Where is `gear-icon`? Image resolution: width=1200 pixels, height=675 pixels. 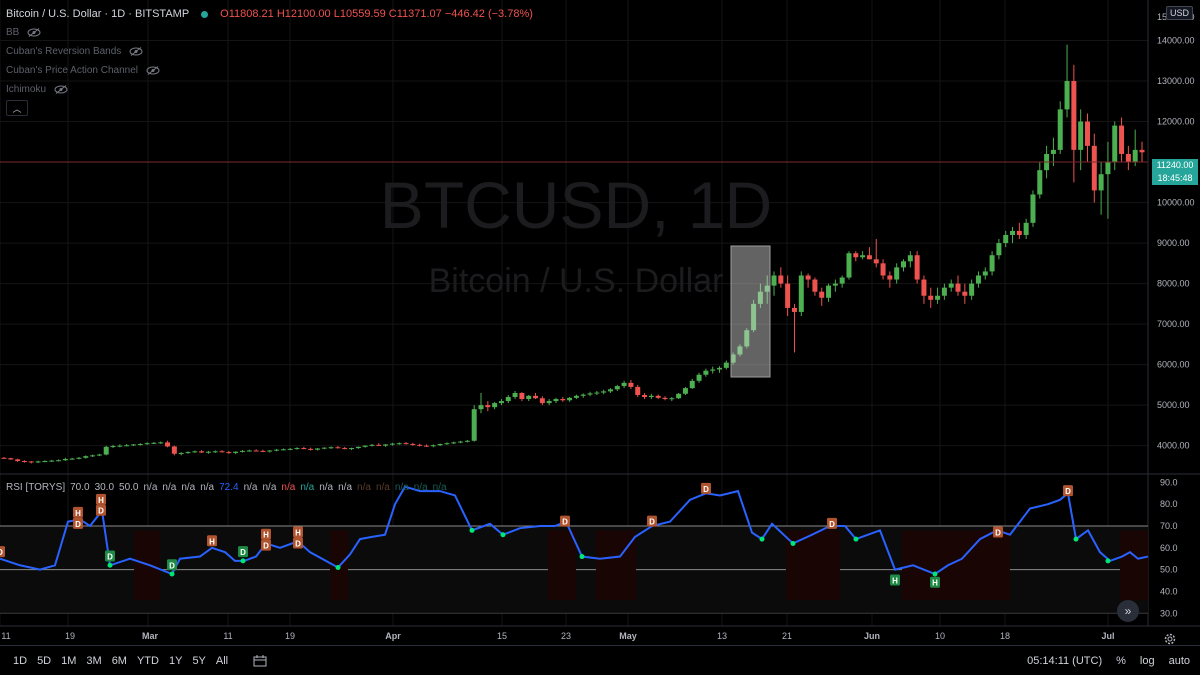
gear-icon is located at coordinates (1170, 639).